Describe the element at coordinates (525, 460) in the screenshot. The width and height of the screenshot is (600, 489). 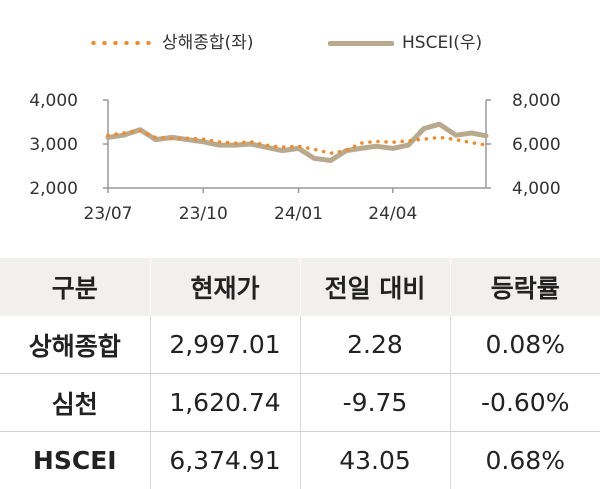
I see `cell-rate: 0.68%` at that location.